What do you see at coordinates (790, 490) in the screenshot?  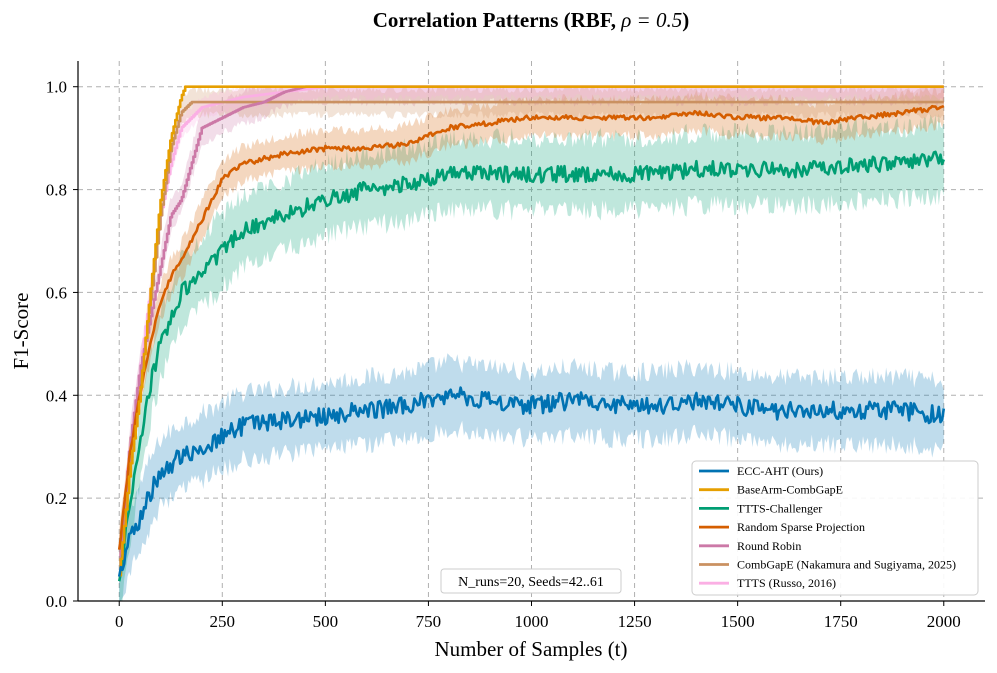 I see `legend-label: BaseArm-CombGapE` at bounding box center [790, 490].